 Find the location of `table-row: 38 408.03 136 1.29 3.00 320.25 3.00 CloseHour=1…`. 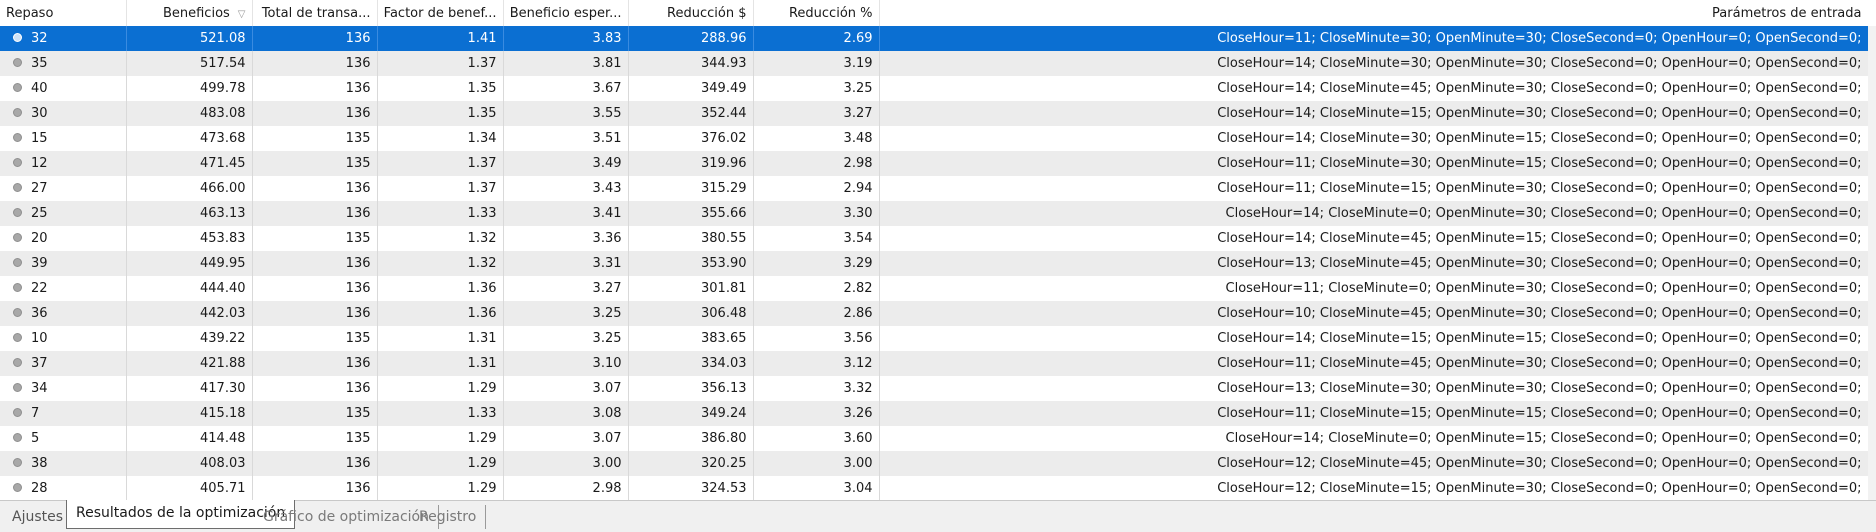

table-row: 38 408.03 136 1.29 3.00 320.25 3.00 CloseHour=1… is located at coordinates (938, 463).